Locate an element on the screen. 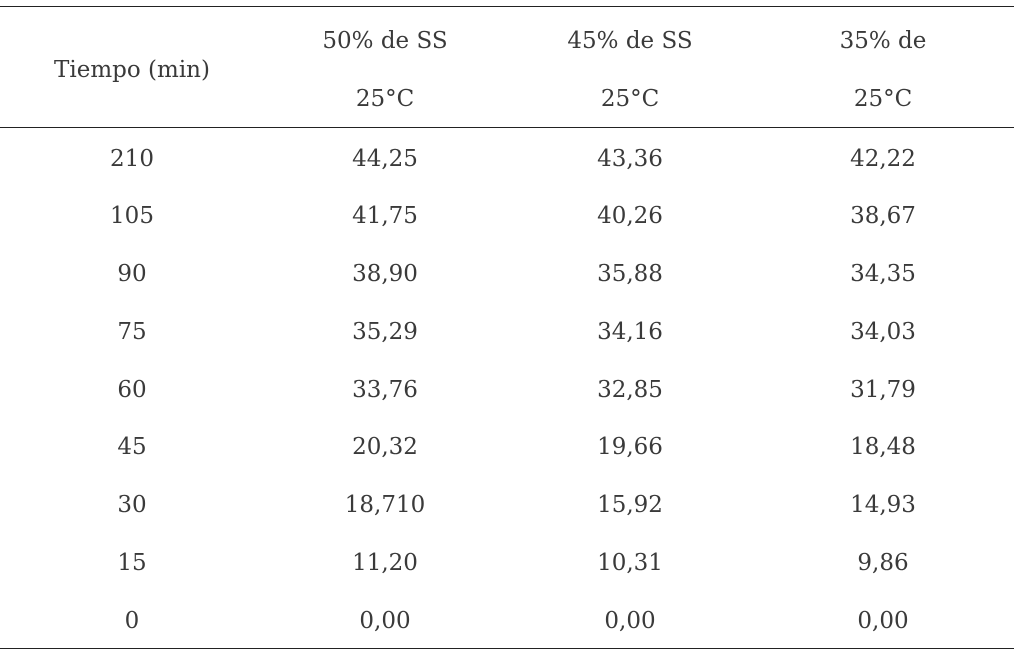 The width and height of the screenshot is (1018, 654). cell-tiempo: 15 is located at coordinates (132, 563).